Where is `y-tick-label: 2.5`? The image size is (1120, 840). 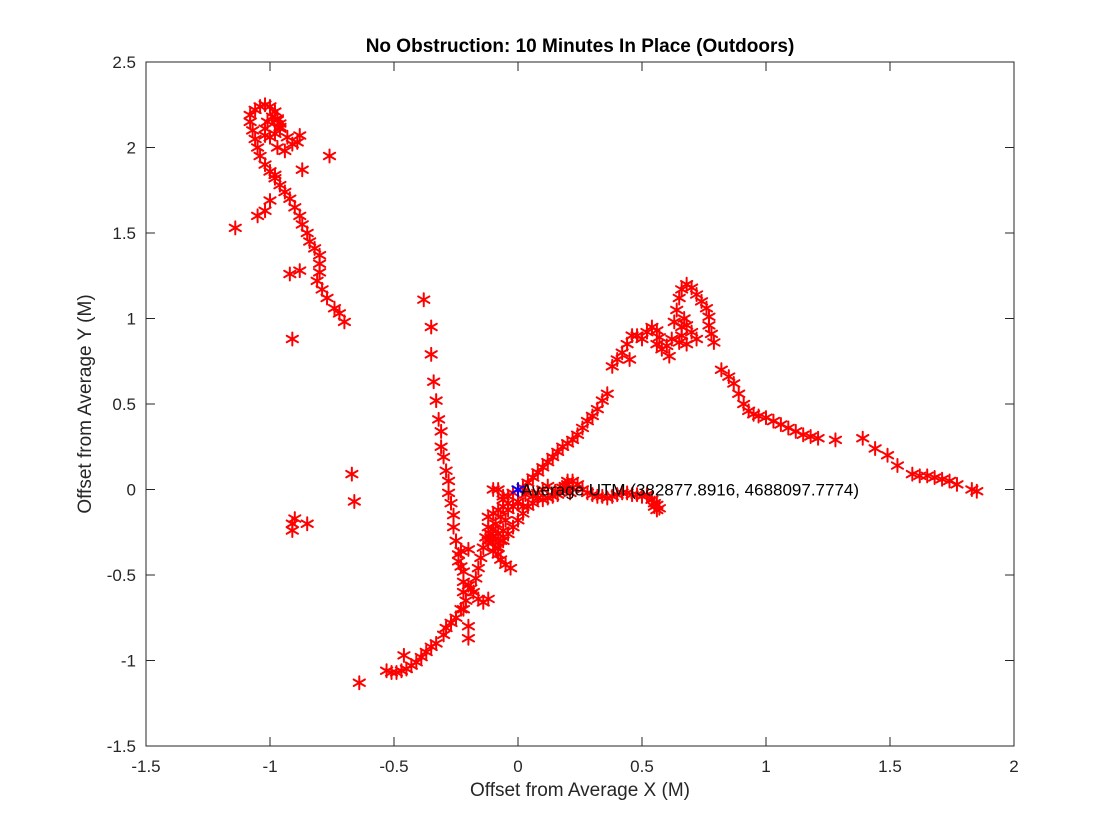 y-tick-label: 2.5 is located at coordinates (124, 62).